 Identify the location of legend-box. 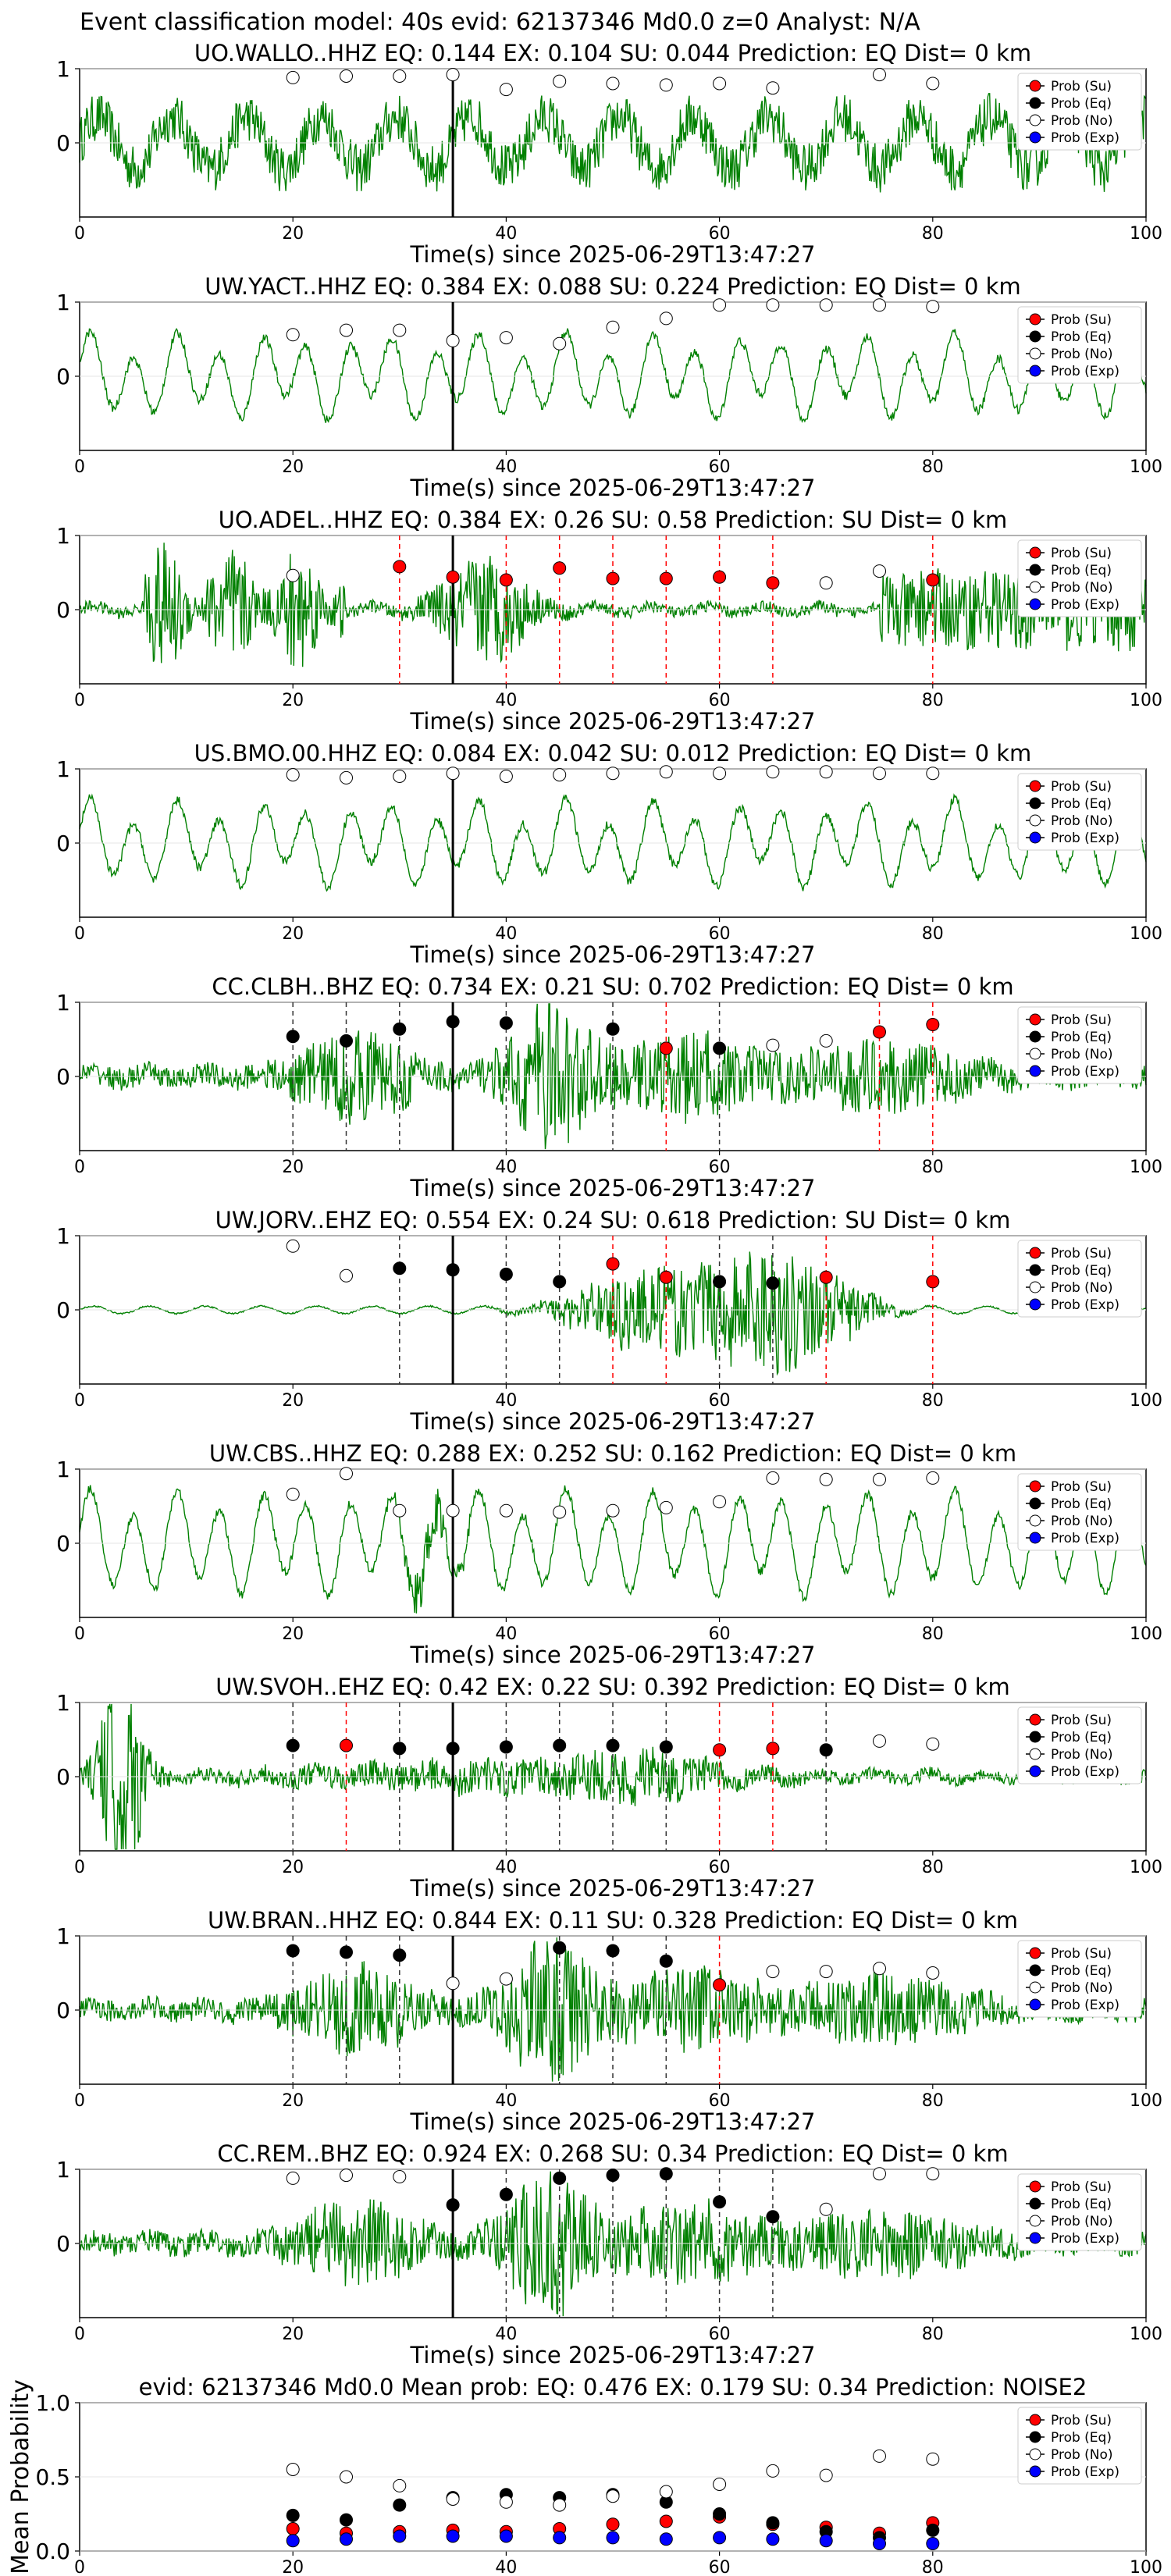
(1079, 2446).